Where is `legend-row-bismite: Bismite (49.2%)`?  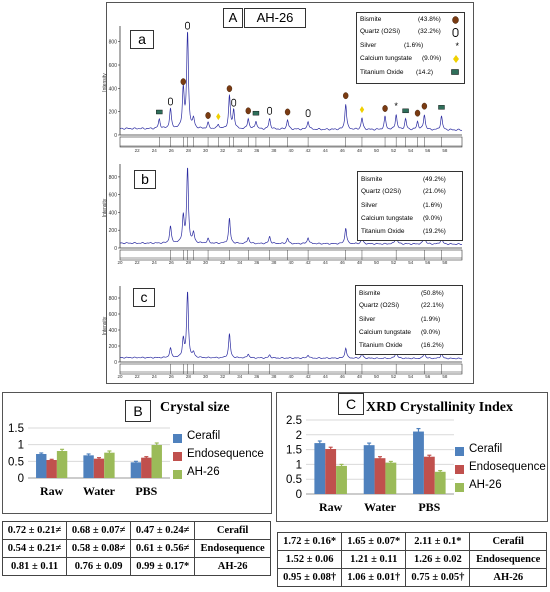 legend-row-bismite: Bismite (49.2%) is located at coordinates (410, 180).